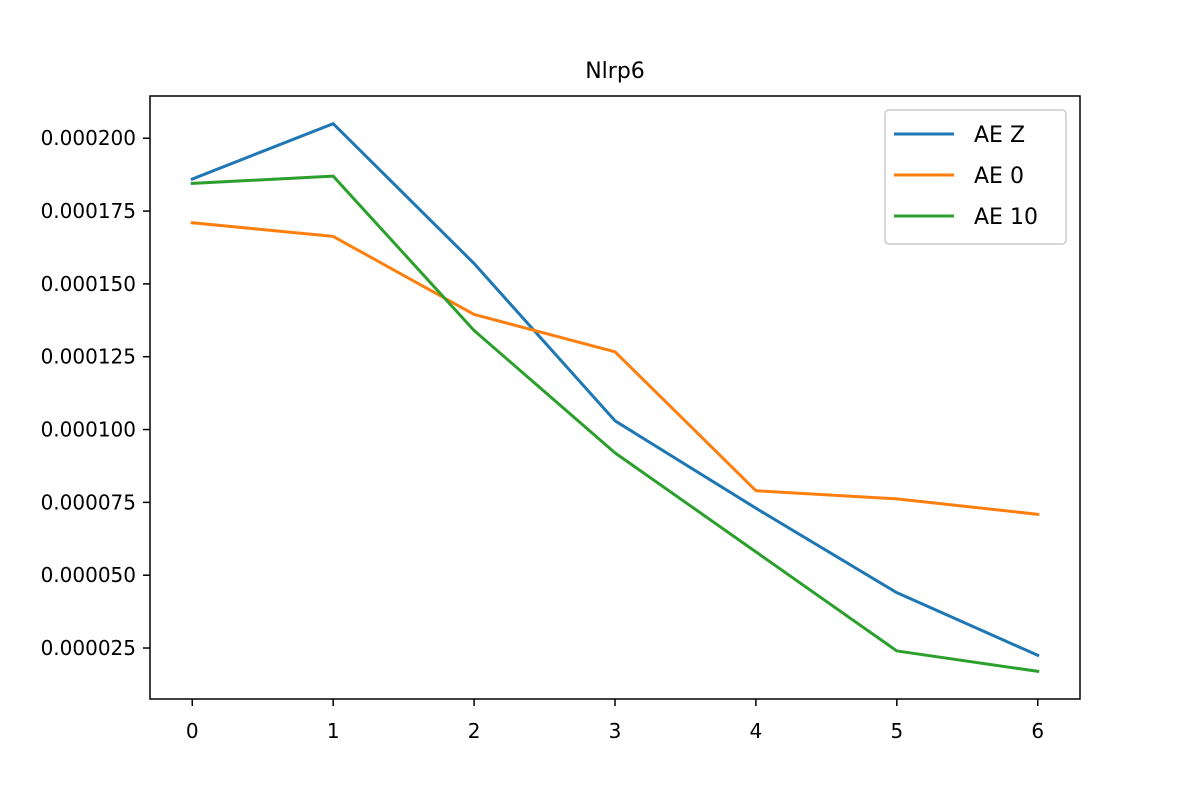 The width and height of the screenshot is (1200, 800). I want to click on legend-box, so click(975, 177).